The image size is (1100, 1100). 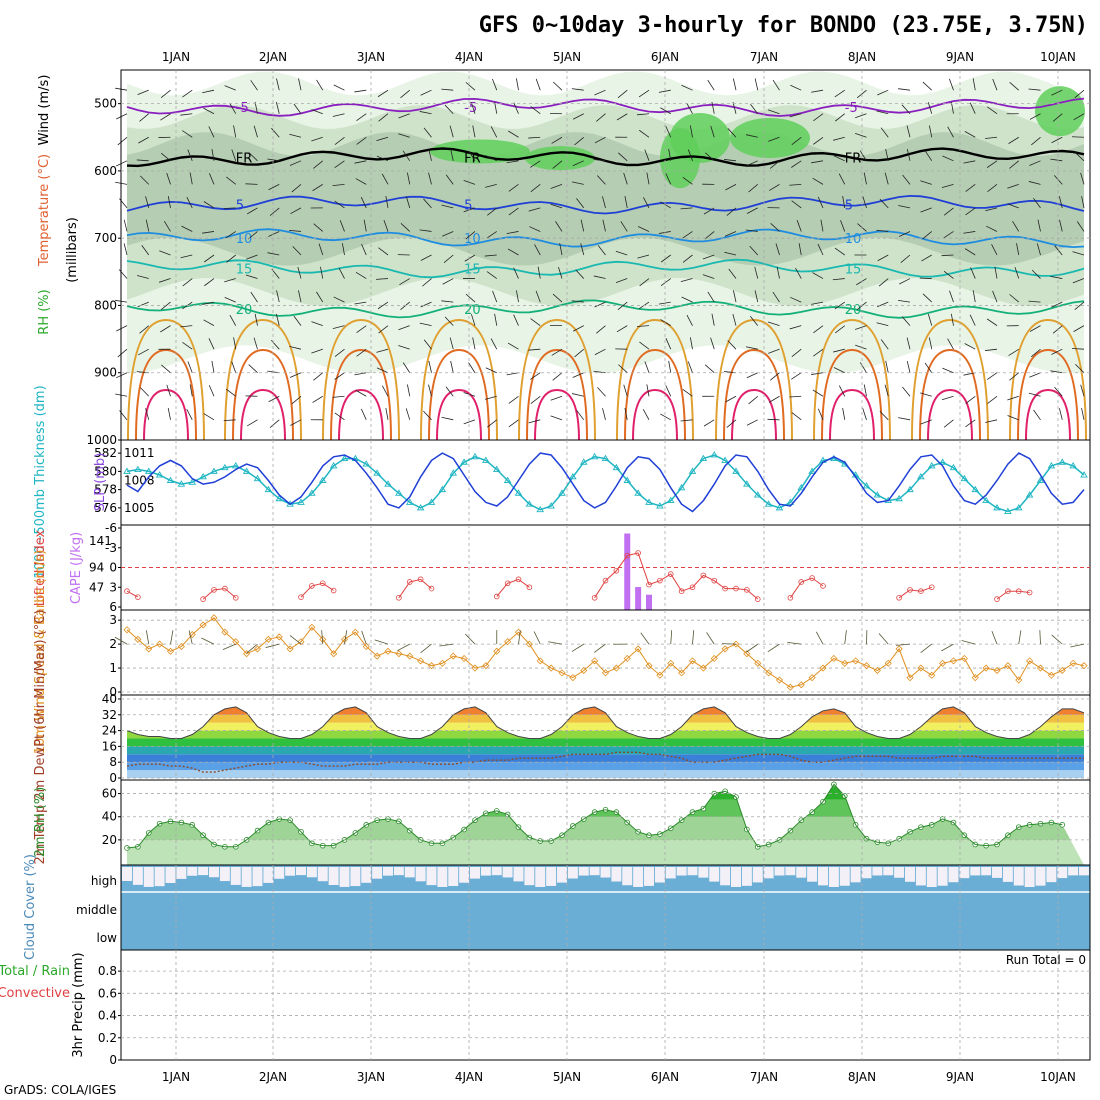 I want to click on y-tick-label: 1, so click(x=113, y=668).